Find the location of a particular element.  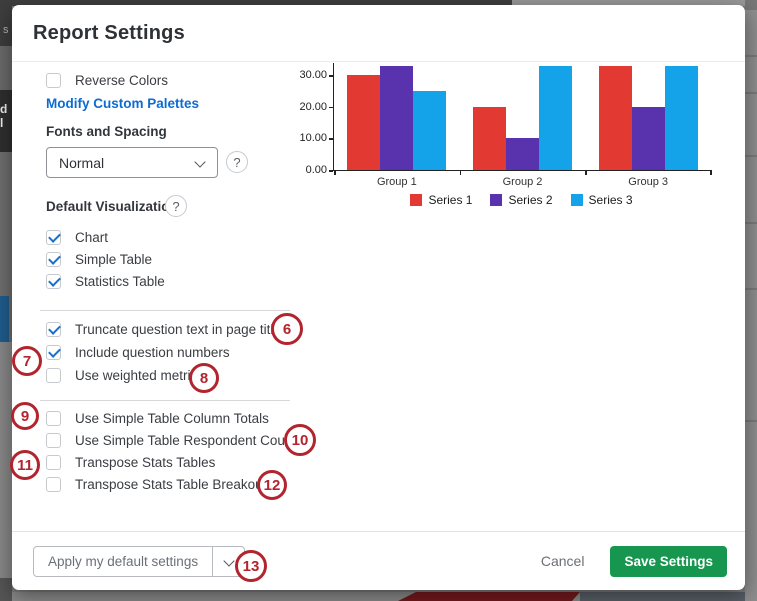

checkbox-row: Use Simple Table Respondent Counts is located at coordinates (174, 440).